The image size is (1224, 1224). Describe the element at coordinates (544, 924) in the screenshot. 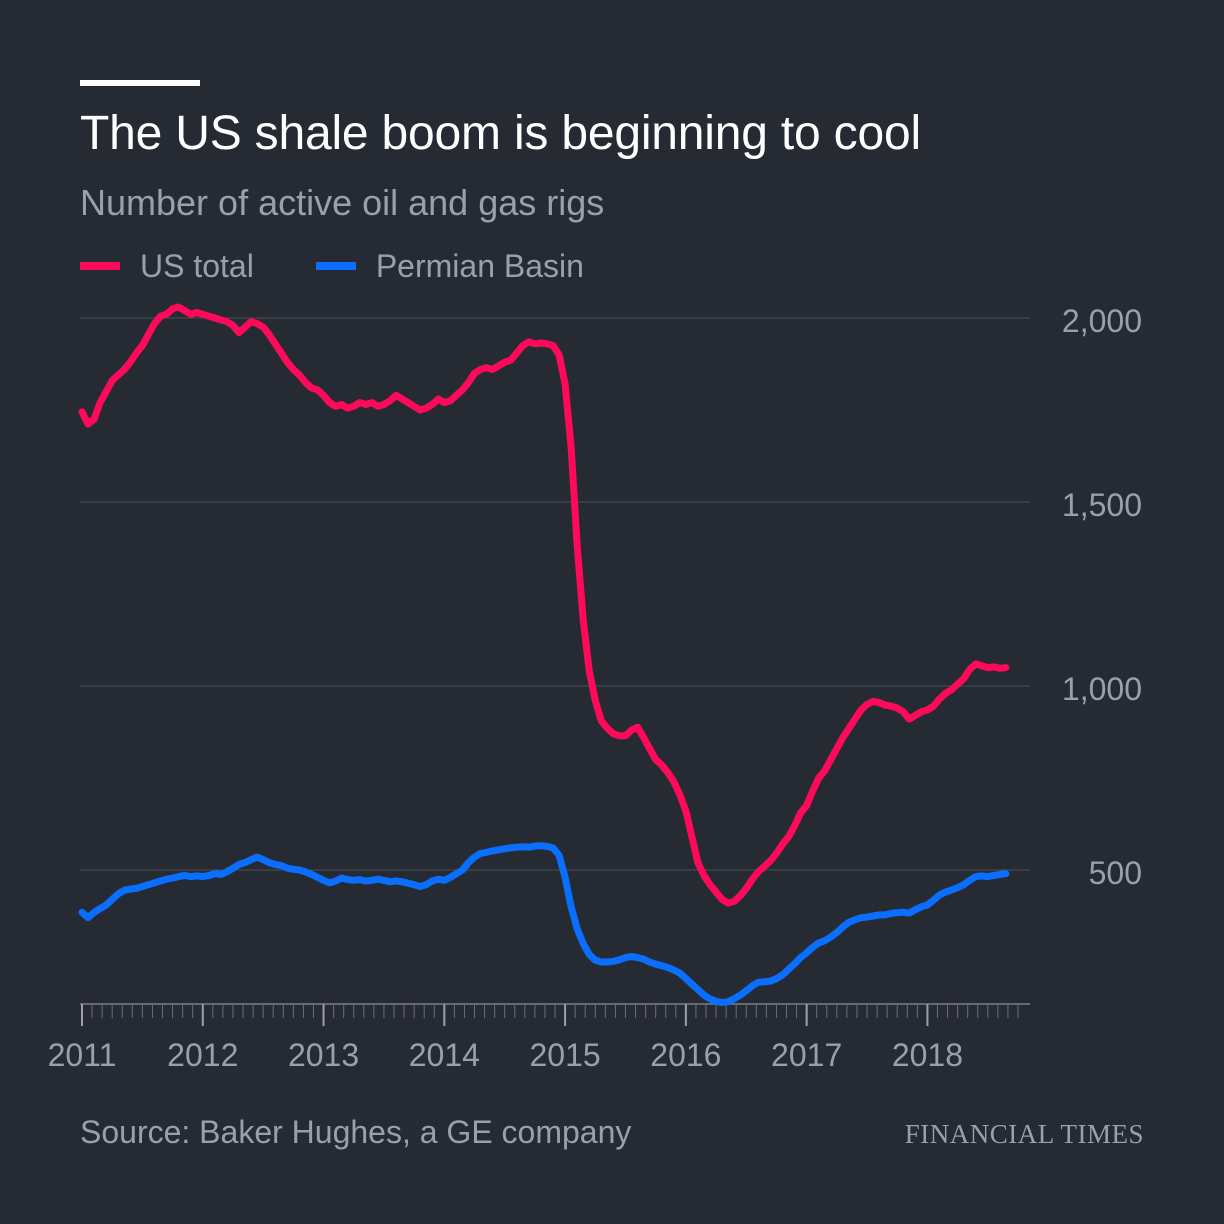

I see `series-line-permian-basin` at that location.